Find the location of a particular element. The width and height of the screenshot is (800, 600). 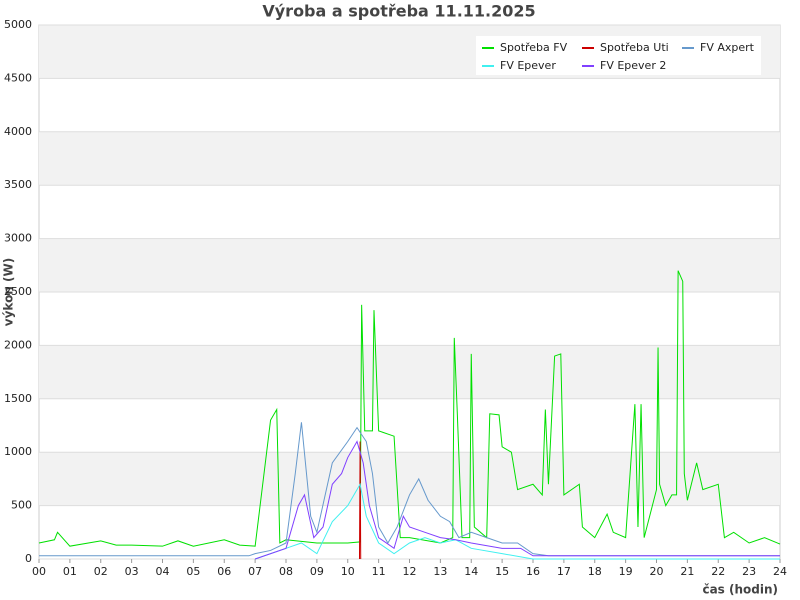

y-tick-label: 3500 is located at coordinates (18, 184).